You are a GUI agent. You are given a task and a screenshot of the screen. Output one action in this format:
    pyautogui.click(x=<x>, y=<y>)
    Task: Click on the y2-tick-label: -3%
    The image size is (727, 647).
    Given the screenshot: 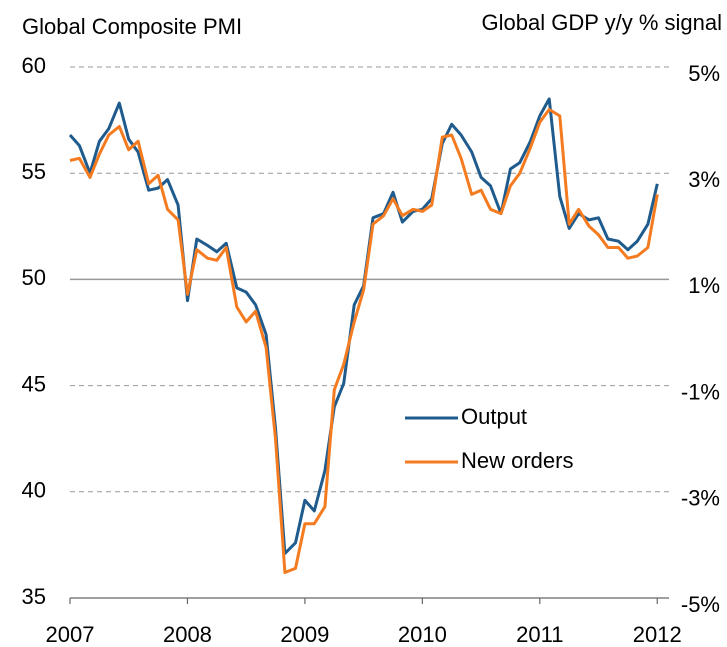 What is the action you would take?
    pyautogui.click(x=700, y=498)
    